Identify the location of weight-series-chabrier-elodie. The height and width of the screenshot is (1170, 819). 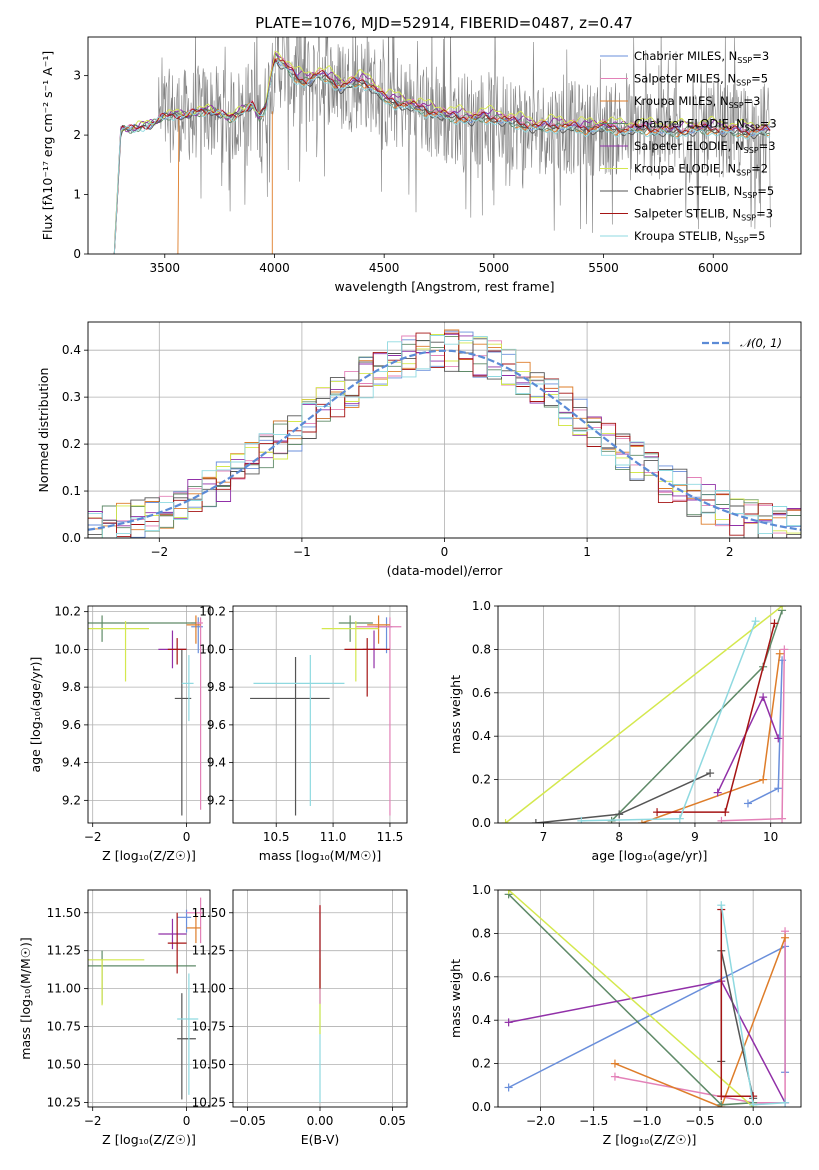
(697, 714).